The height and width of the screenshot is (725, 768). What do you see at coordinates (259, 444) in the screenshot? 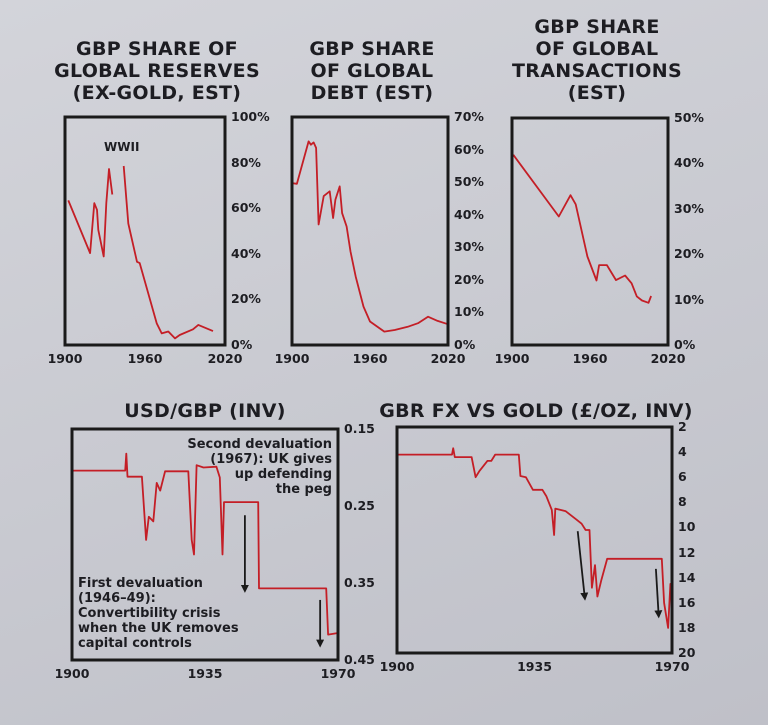
I see `annotation-line: Second devaluation` at bounding box center [259, 444].